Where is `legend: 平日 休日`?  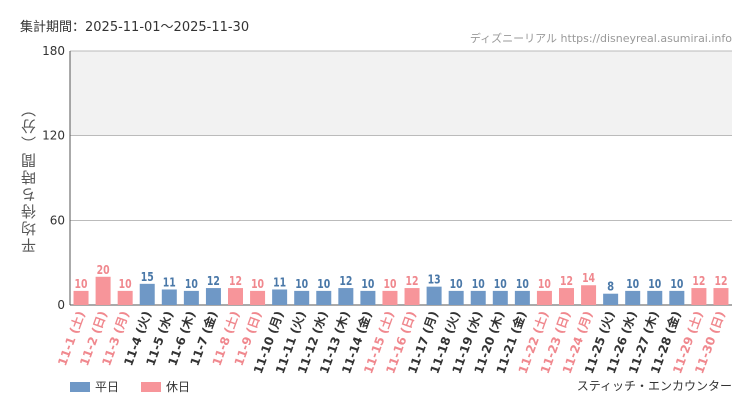 legend: 平日 休日 is located at coordinates (141, 386).